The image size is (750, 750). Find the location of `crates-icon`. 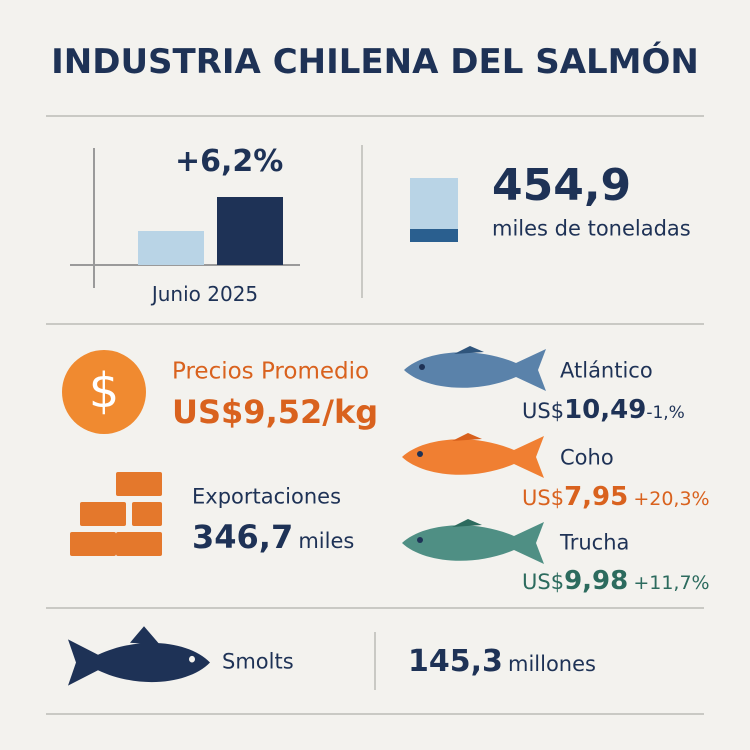

crates-icon is located at coordinates (116, 514).